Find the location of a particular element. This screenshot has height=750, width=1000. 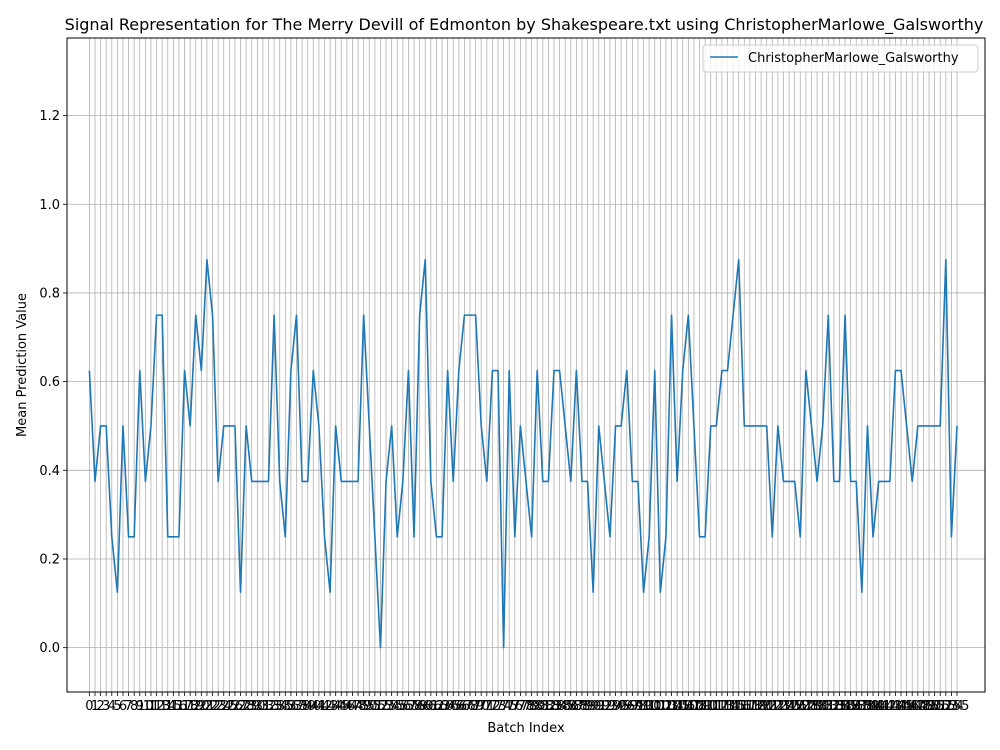

x-tick-label: 25 is located at coordinates (229, 706).